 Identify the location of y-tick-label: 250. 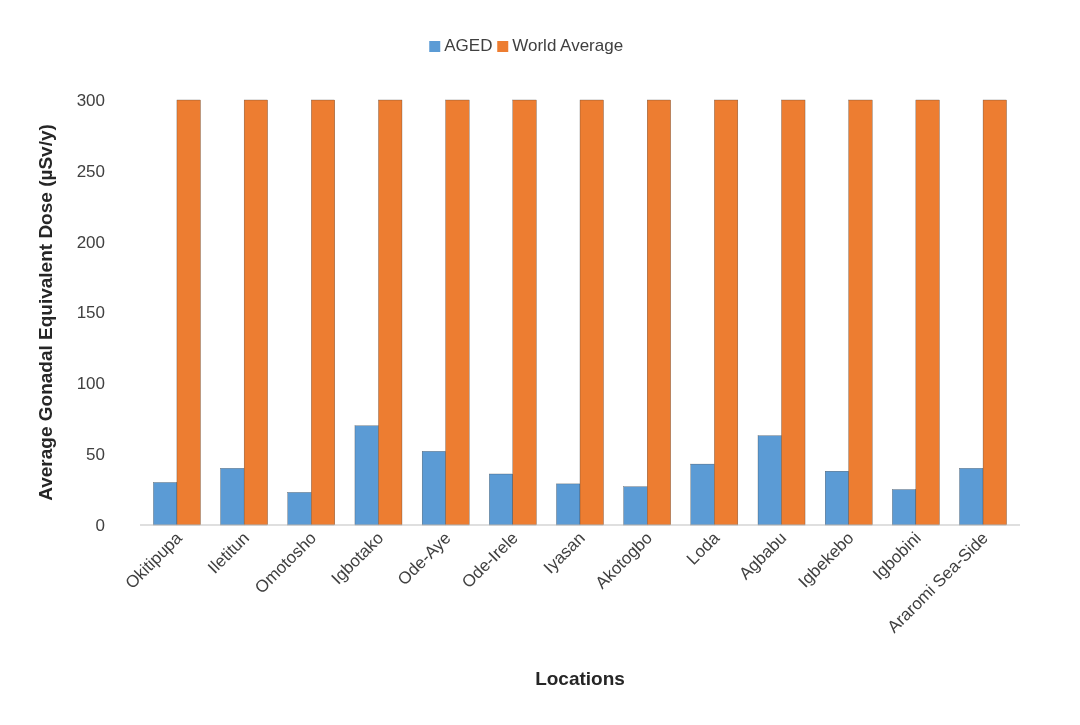
(90, 171).